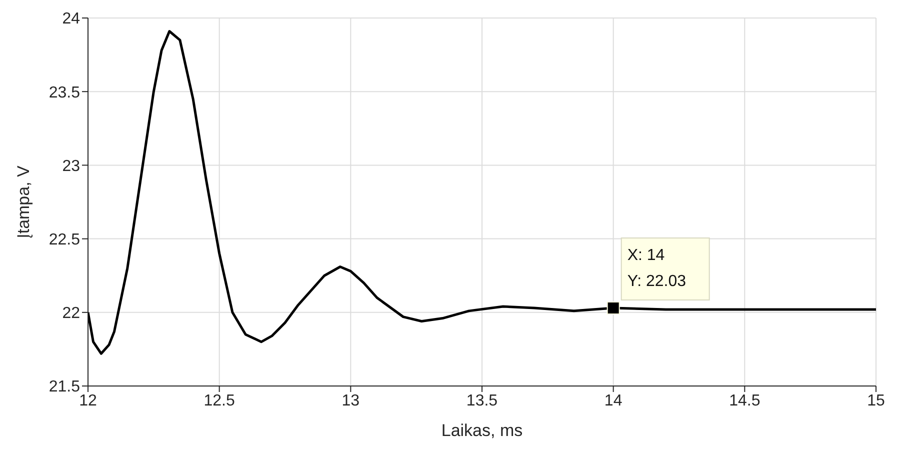 The image size is (898, 455). I want to click on y-axis-title: Įtampa, V, so click(24, 201).